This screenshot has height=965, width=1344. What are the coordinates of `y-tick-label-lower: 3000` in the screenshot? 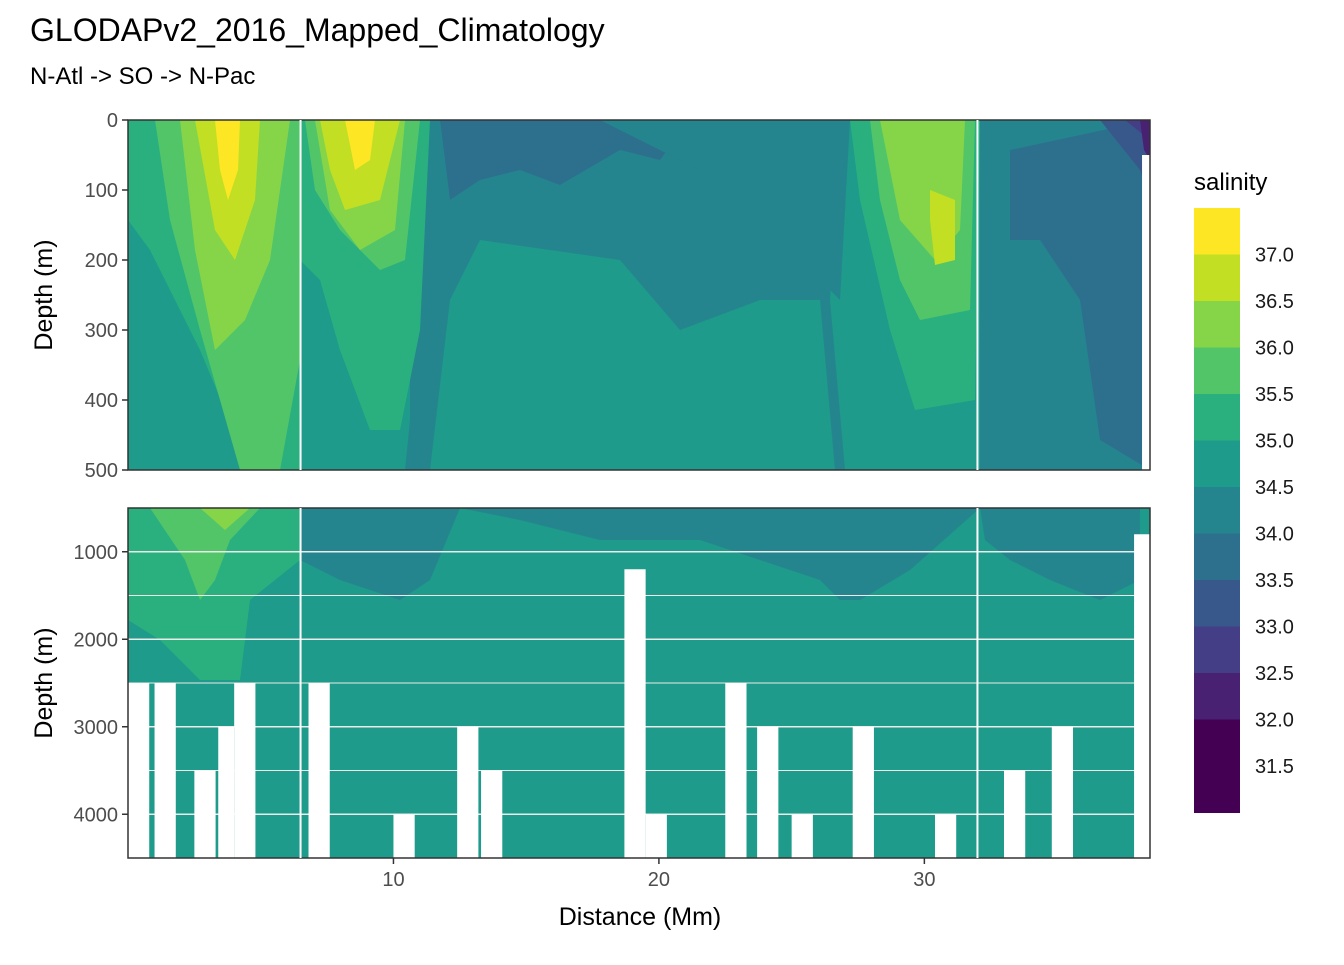 It's located at (96, 728).